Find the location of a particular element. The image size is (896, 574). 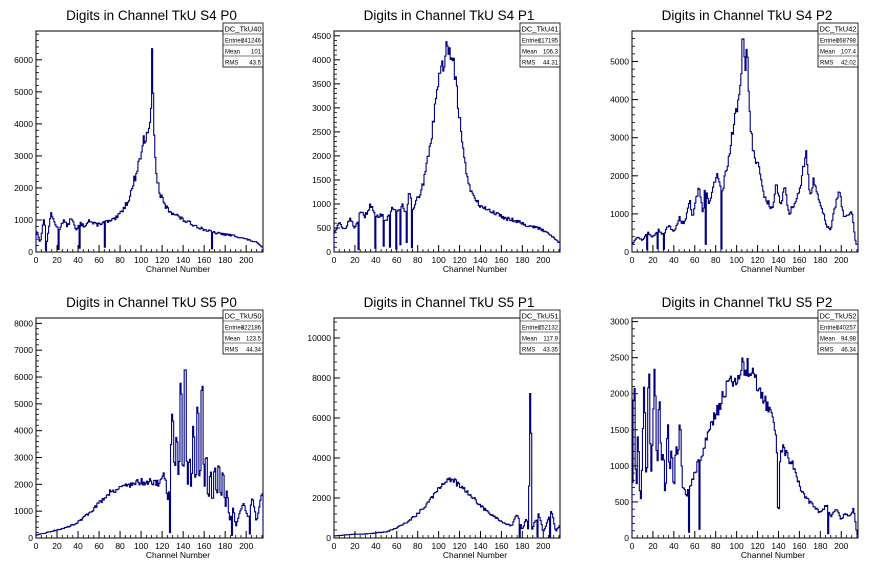

y-tick-label: 500 is located at coordinates (622, 502).